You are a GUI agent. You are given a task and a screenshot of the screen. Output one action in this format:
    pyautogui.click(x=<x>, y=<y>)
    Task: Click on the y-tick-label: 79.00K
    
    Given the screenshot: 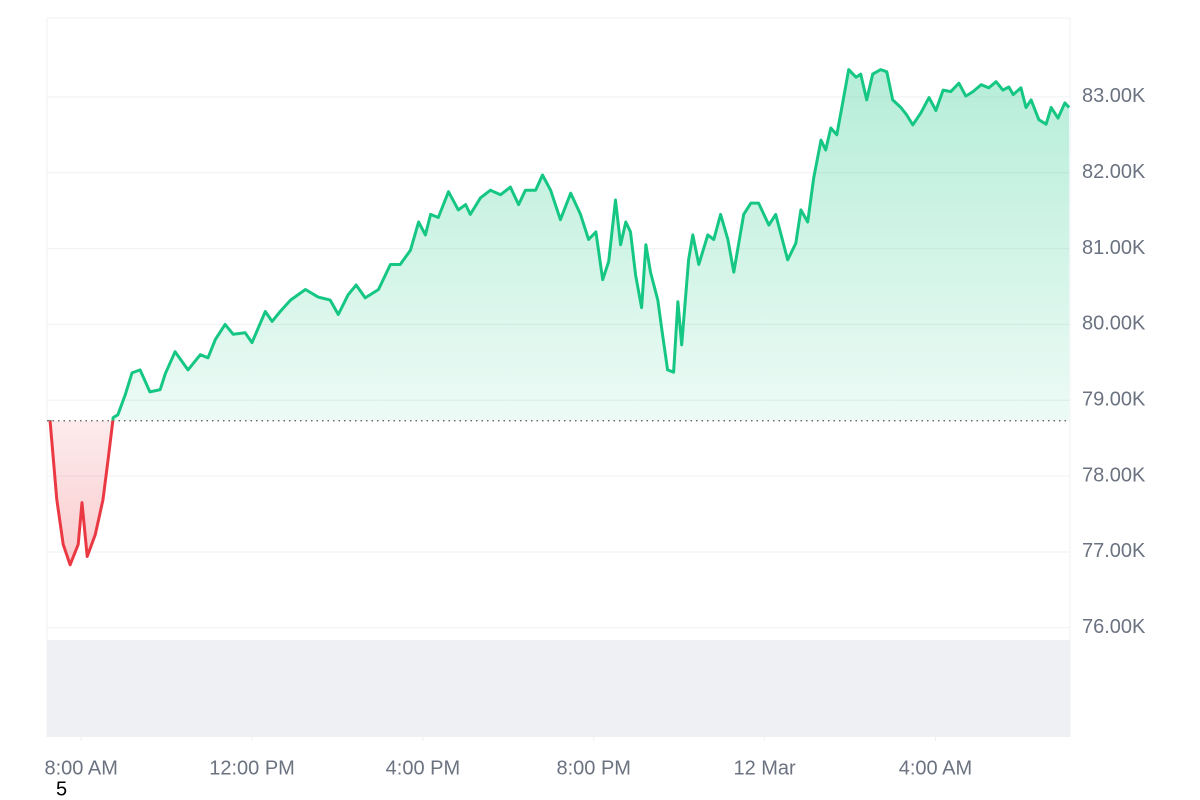 What is the action you would take?
    pyautogui.click(x=1114, y=400)
    